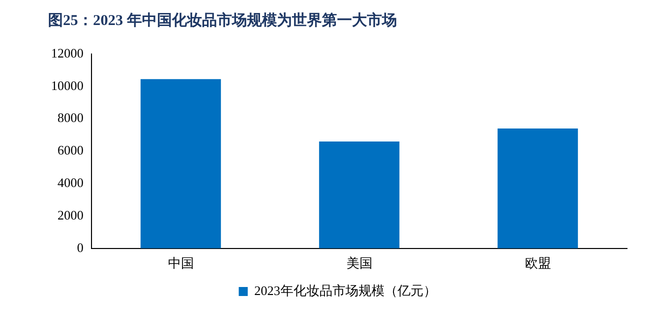  Describe the element at coordinates (67, 85) in the screenshot. I see `y-tick-label: 10000` at that location.